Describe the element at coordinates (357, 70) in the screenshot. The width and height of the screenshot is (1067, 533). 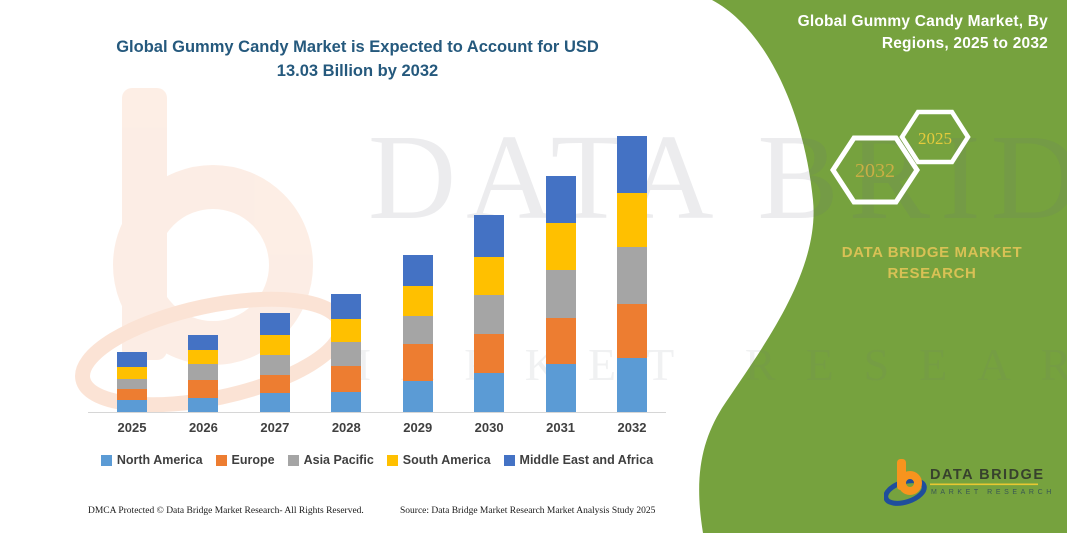
I see `chart-title-line2: 13.03 Billion by 2032` at that location.